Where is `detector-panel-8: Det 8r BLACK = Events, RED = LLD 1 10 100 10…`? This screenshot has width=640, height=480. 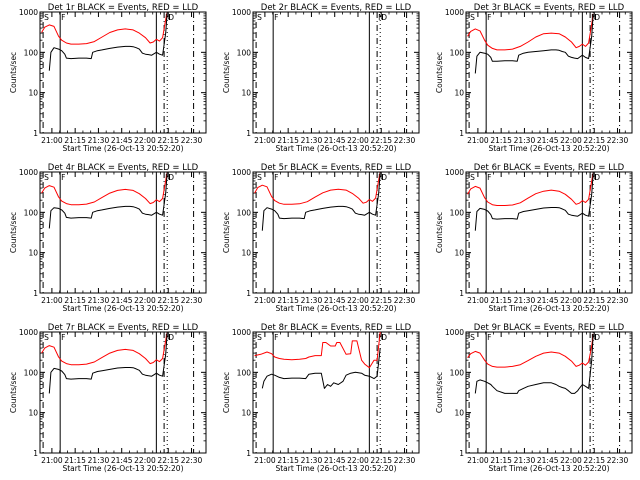
detector-panel-8: Det 8r BLACK = Events, RED = LLD 1 10 100 10… is located at coordinates (321, 398).